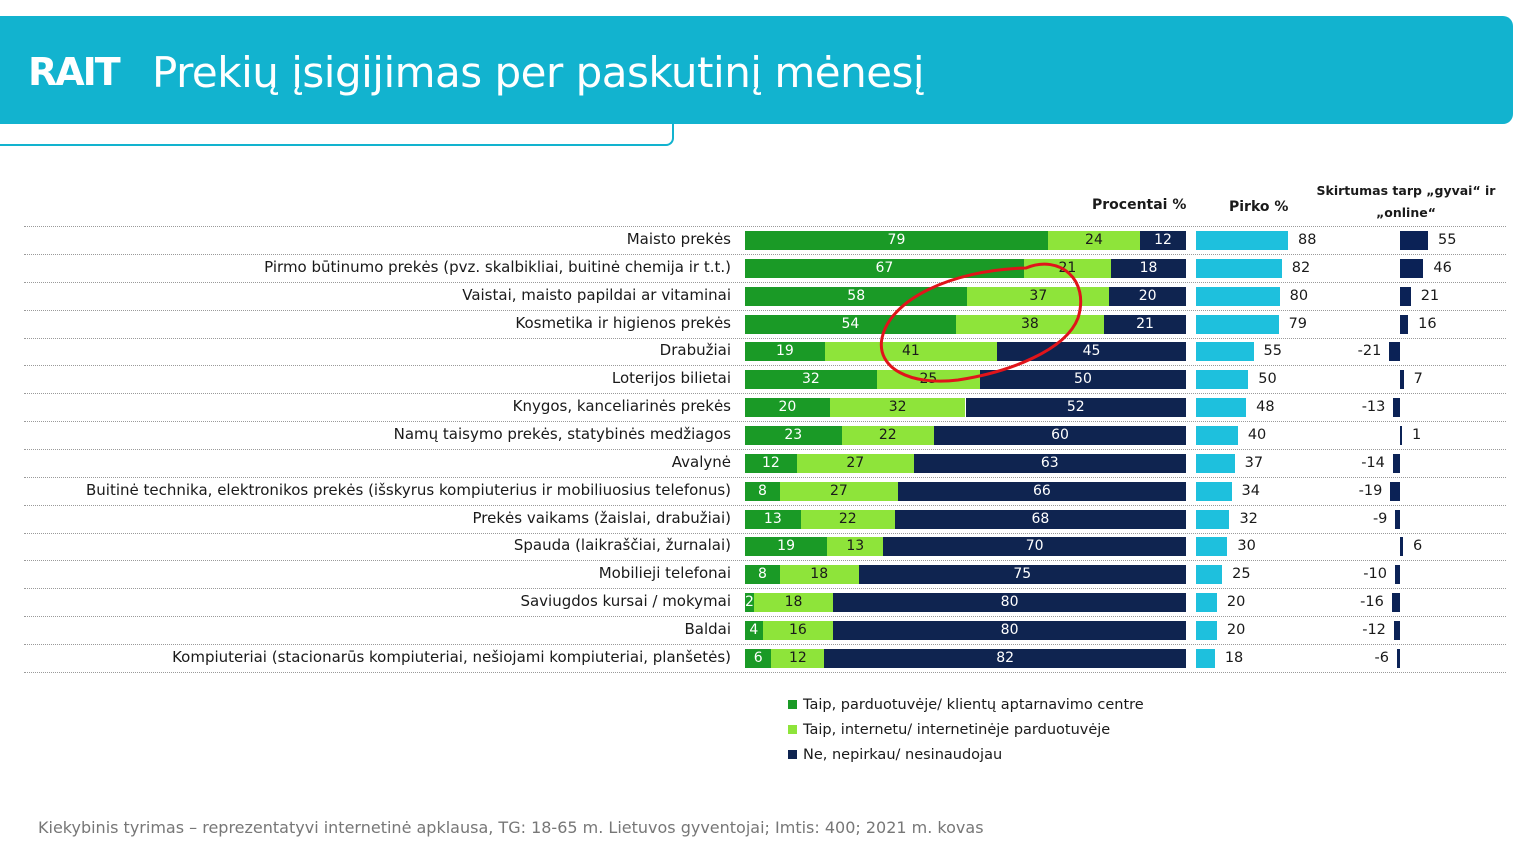 This screenshot has height=841, width=1530. What do you see at coordinates (1298, 324) in the screenshot?
I see `pirko-value: 79` at bounding box center [1298, 324].